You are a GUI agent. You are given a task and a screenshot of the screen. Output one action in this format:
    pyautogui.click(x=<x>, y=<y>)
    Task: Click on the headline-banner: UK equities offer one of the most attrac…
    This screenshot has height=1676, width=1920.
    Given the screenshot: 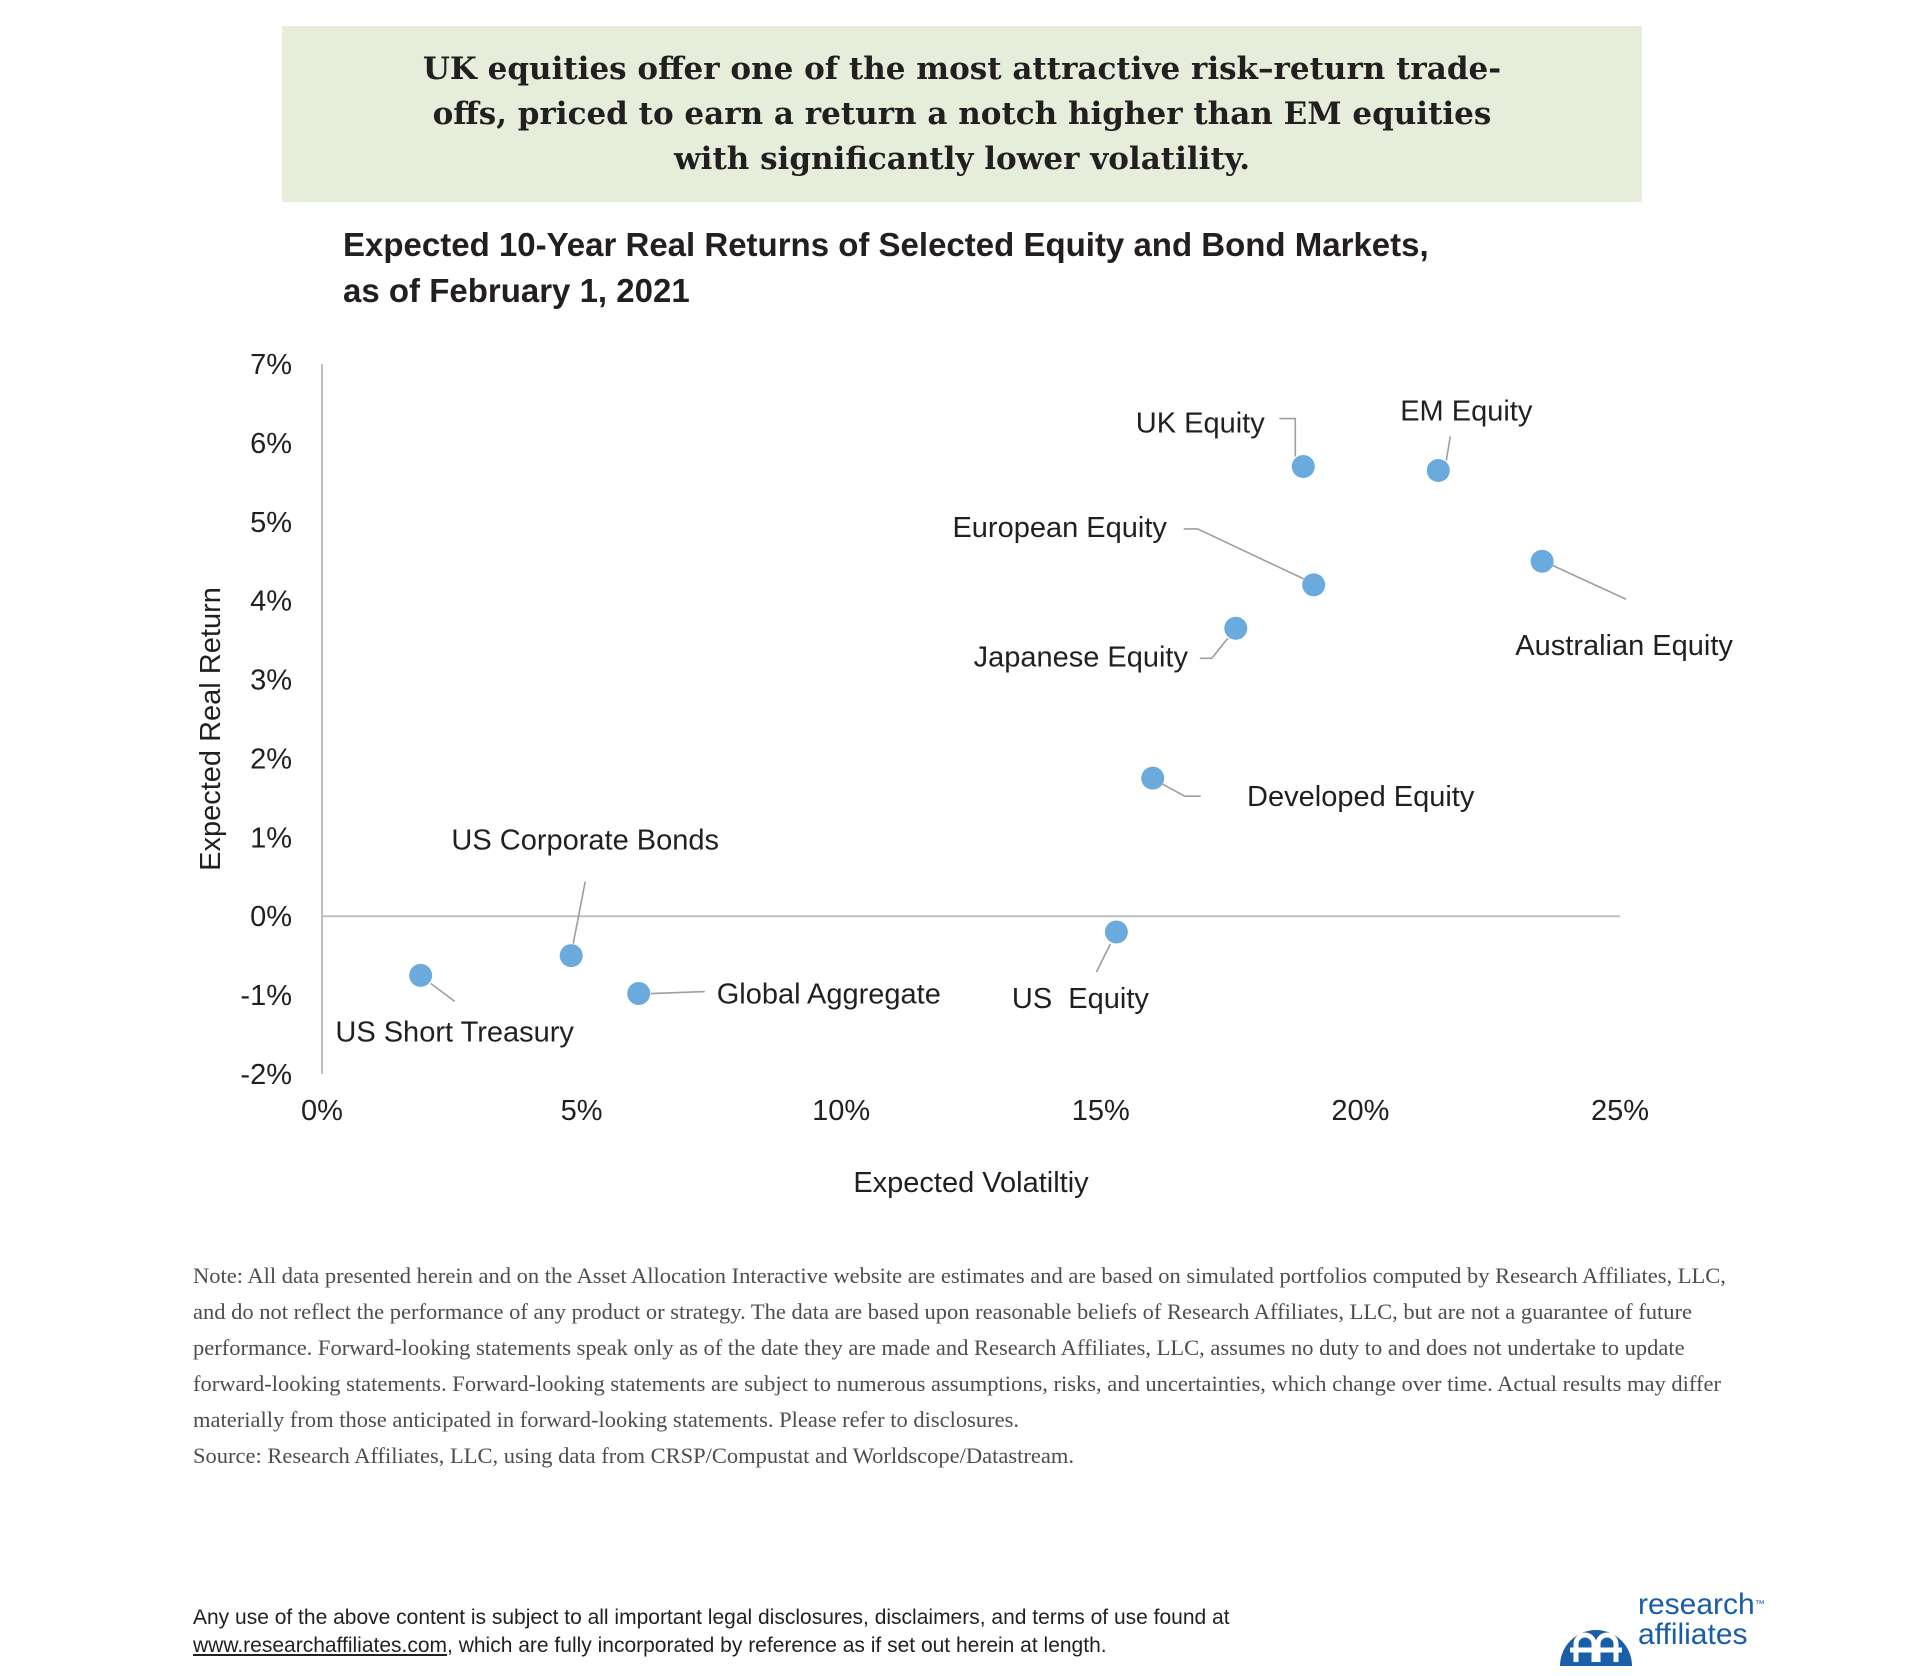 What is the action you would take?
    pyautogui.click(x=962, y=114)
    